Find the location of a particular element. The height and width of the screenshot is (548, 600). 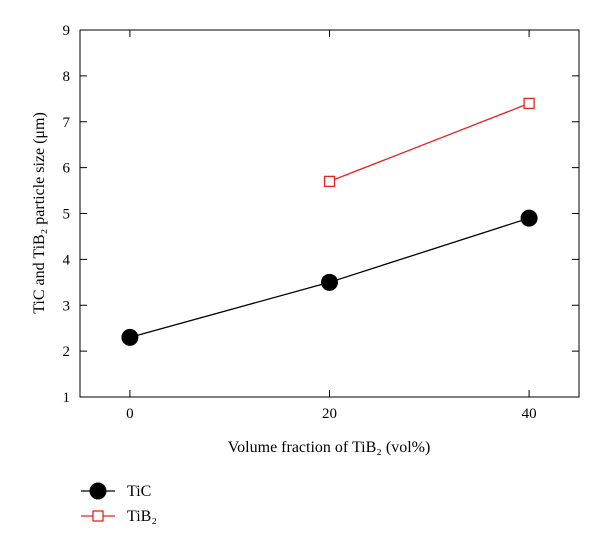

x-tick-label: 40 is located at coordinates (529, 414).